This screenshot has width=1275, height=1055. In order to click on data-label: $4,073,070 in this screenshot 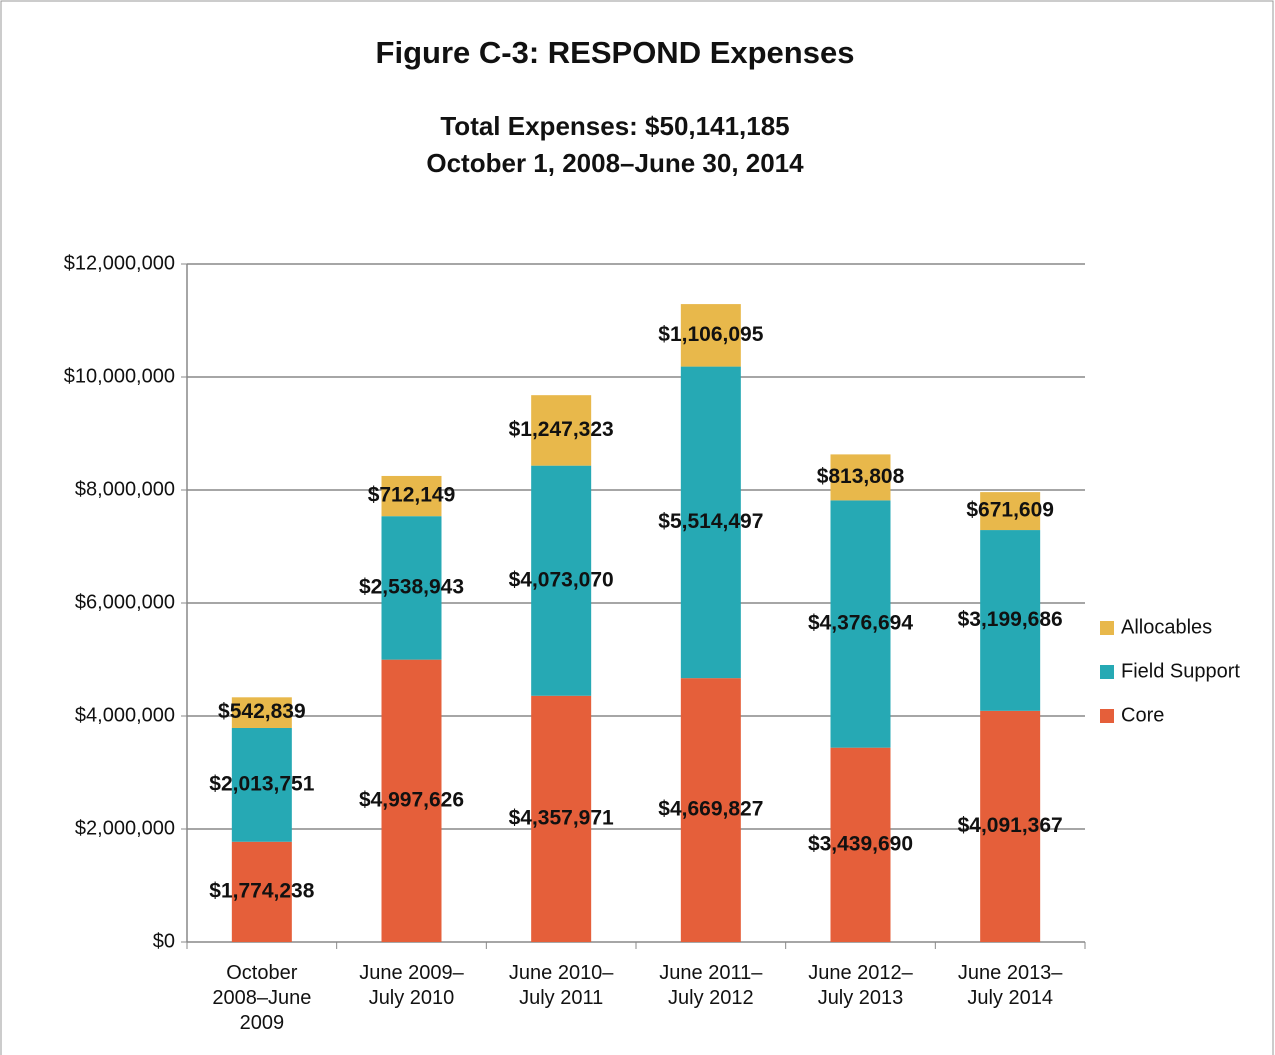, I will do `click(561, 579)`.